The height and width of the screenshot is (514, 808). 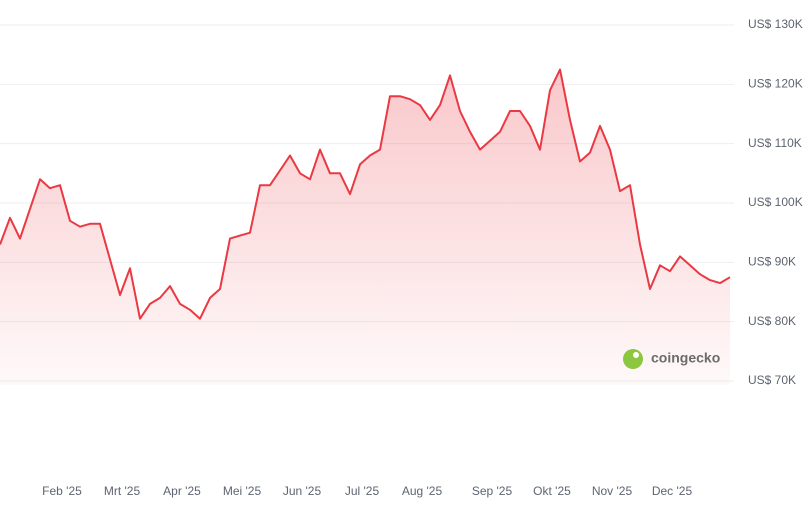 I want to click on y-tick-label: US$ 70K, so click(x=772, y=380).